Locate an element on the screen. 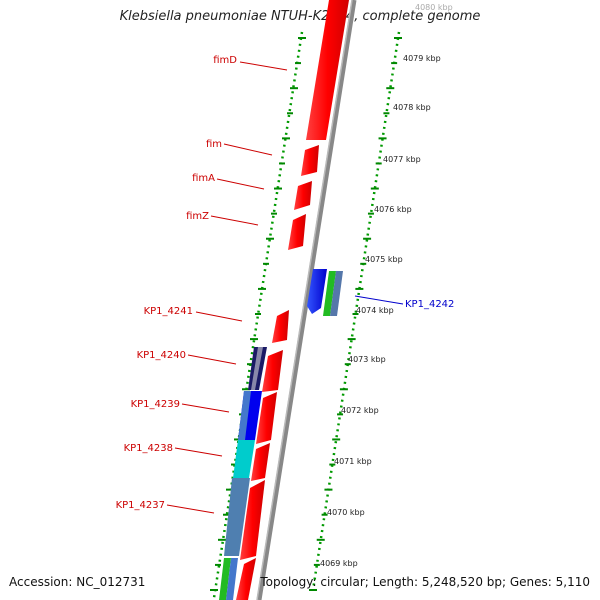 This screenshot has height=600, width=600. gene-bottom-red is located at coordinates (246, 579).